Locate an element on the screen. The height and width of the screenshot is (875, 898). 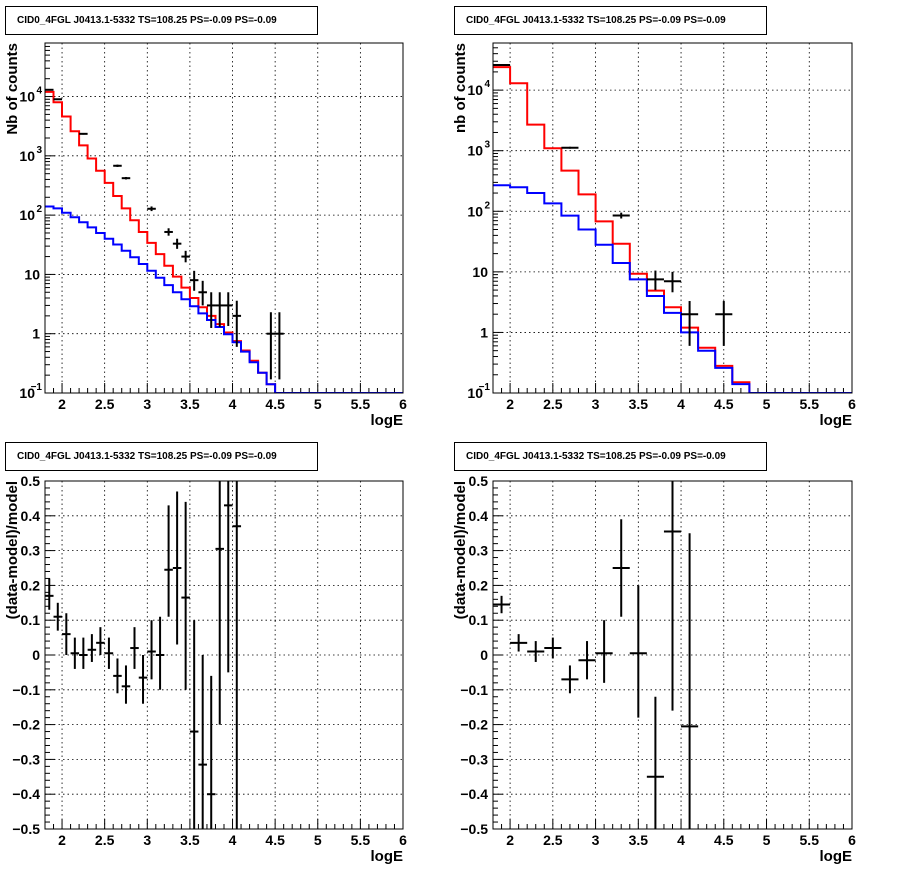
y-tick-exponent: −1 is located at coordinates (485, 387).